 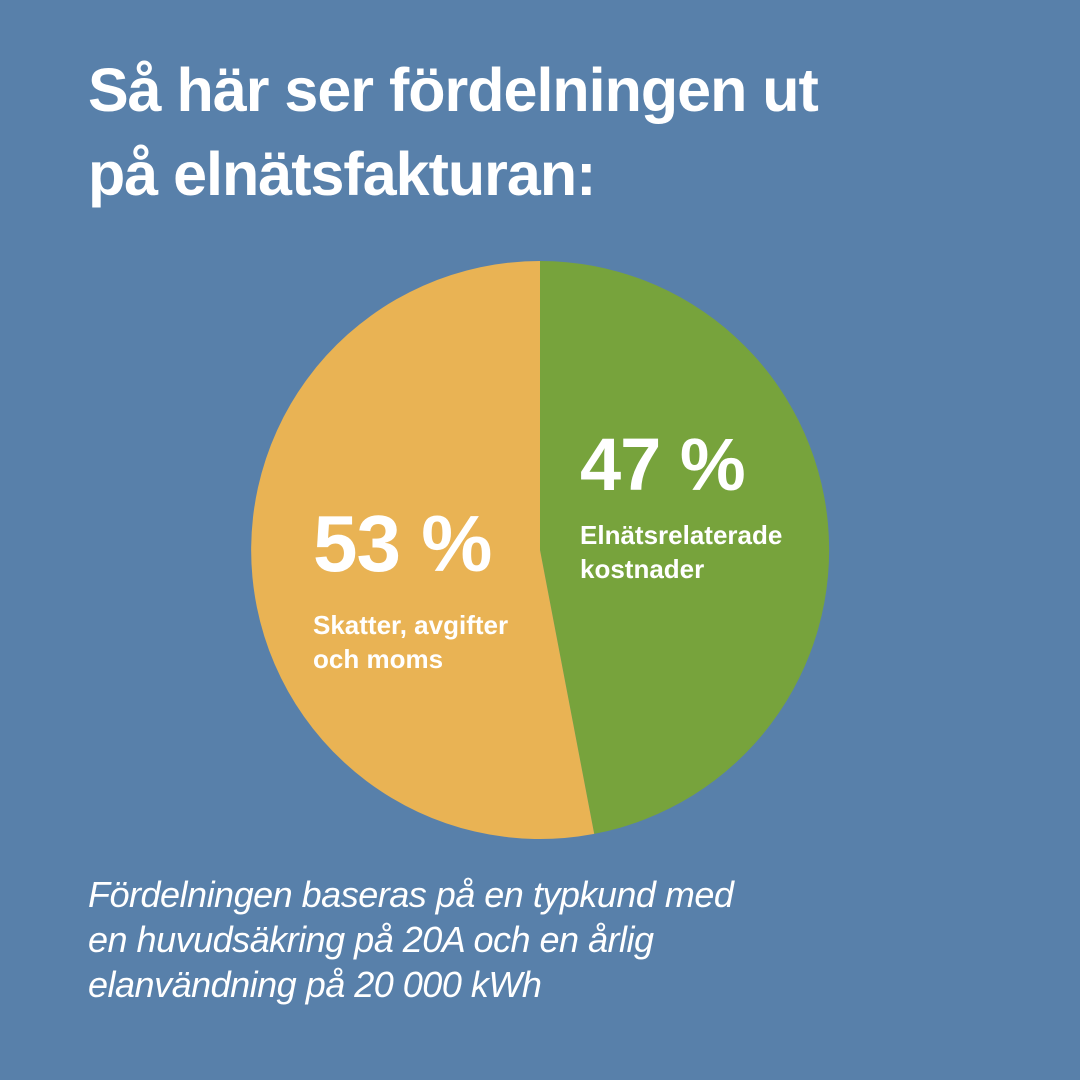 I want to click on page-title-line-2: på elnätsfakturan:, so click(x=342, y=174).